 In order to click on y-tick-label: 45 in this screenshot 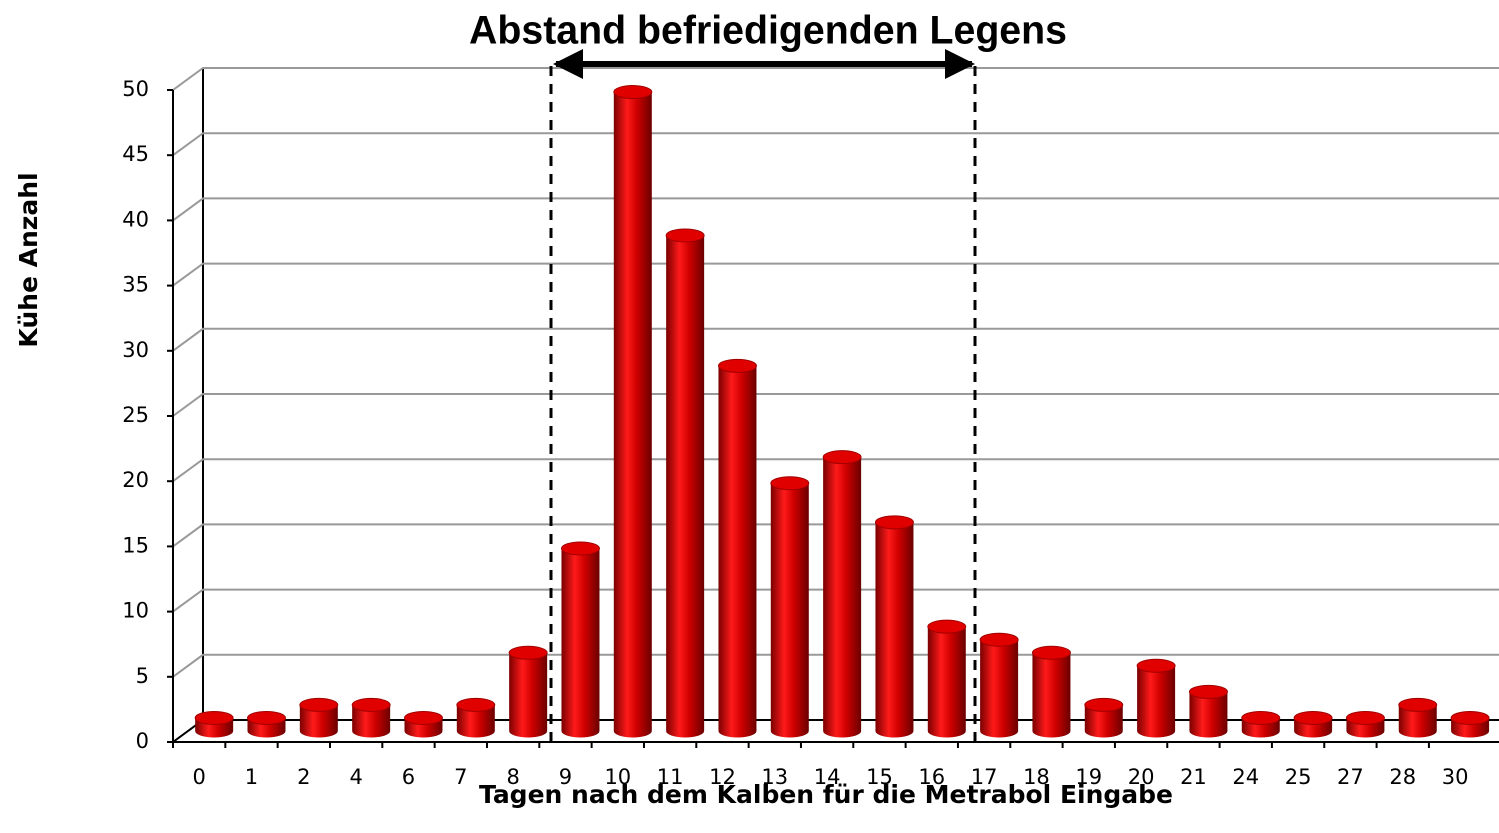, I will do `click(135, 154)`.